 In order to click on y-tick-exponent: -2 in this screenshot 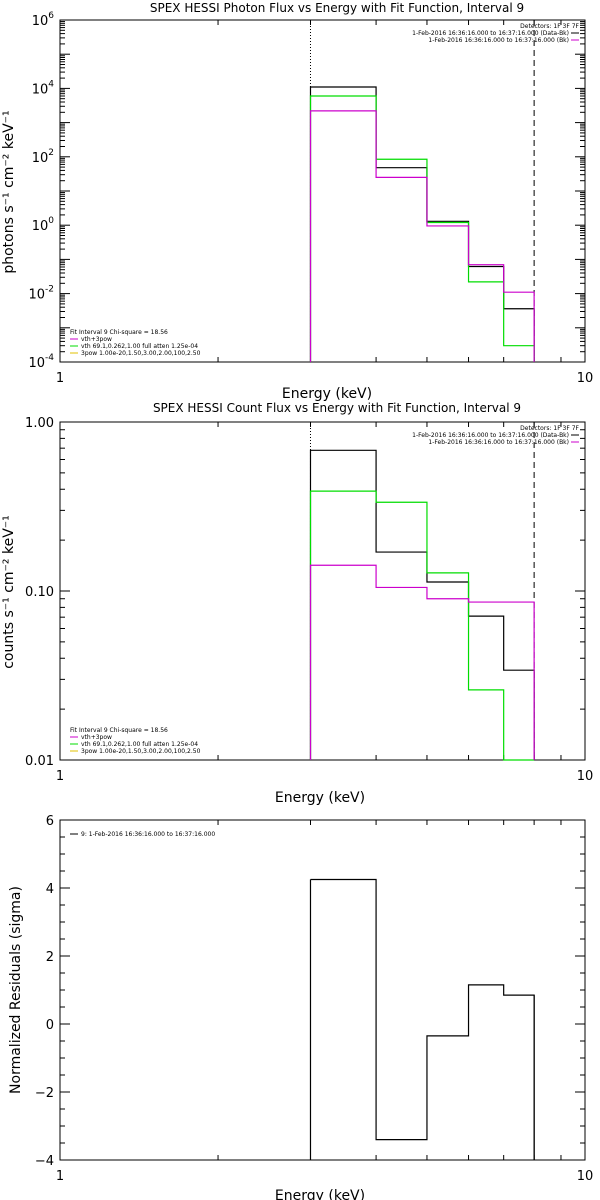, I will do `click(49, 290)`.